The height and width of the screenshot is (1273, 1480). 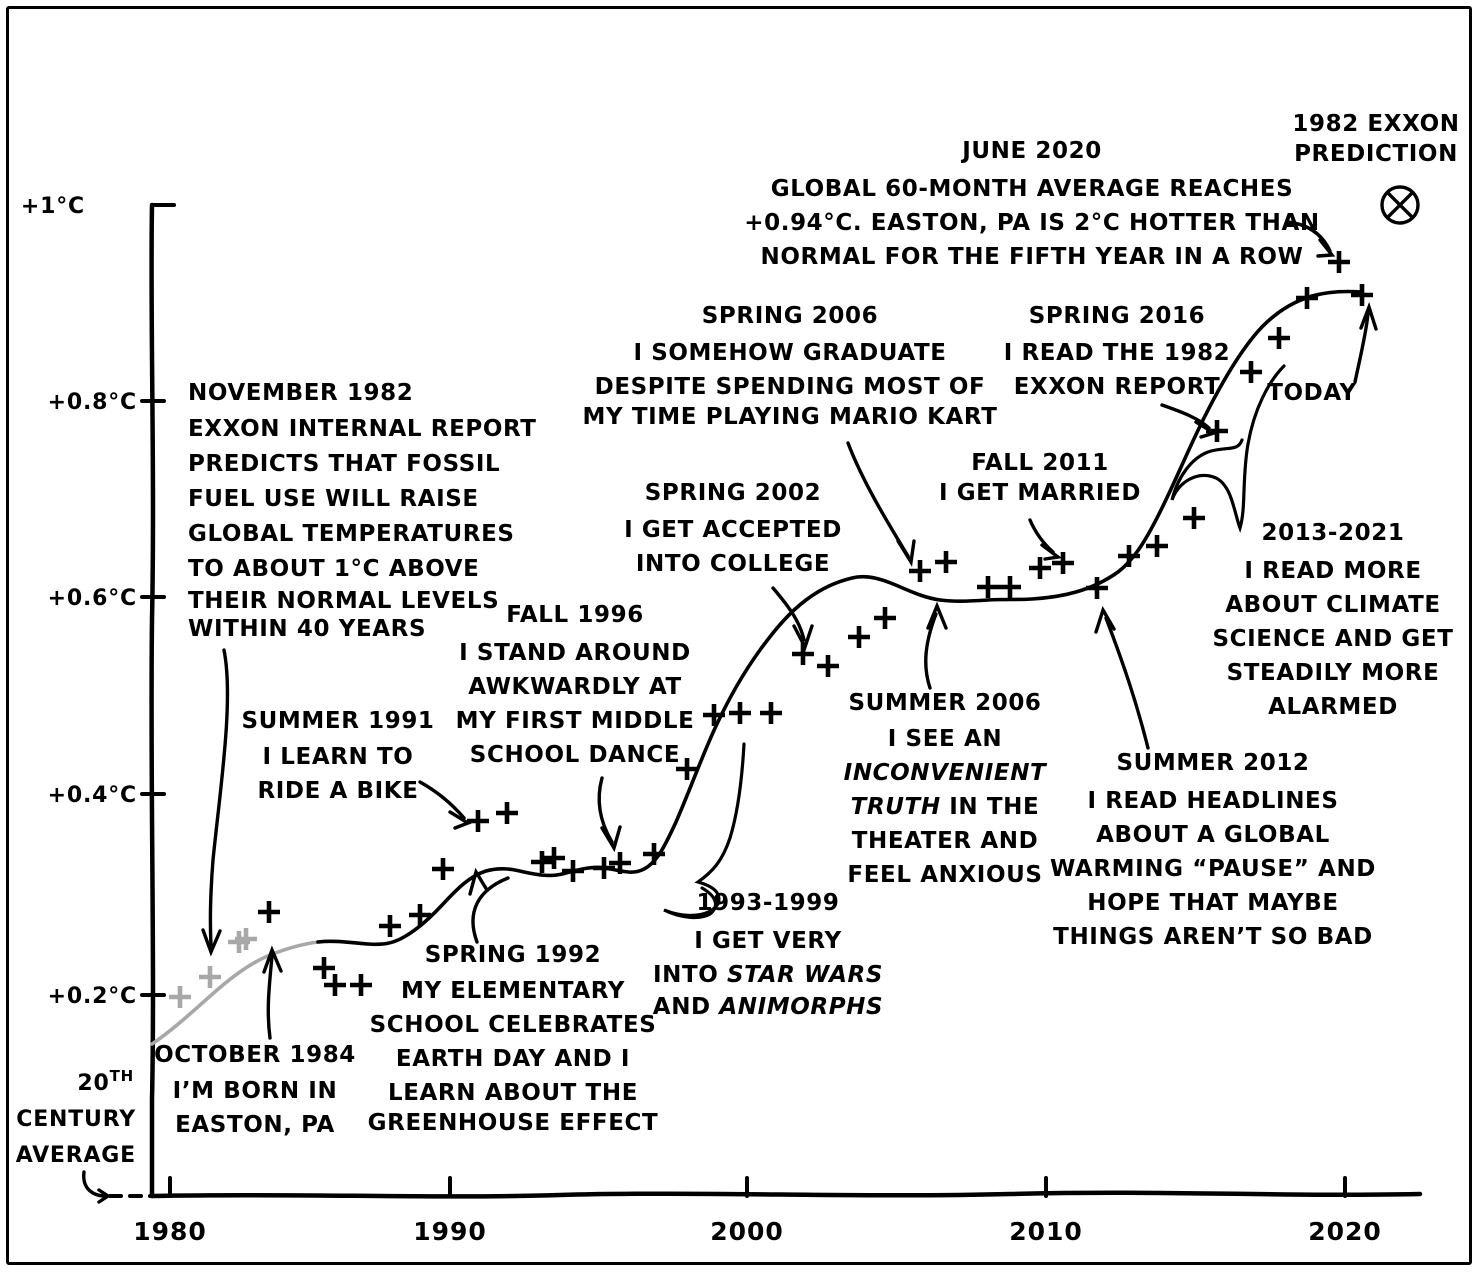 What do you see at coordinates (478, 881) in the screenshot?
I see `annotation-spring1992-arrowhead` at bounding box center [478, 881].